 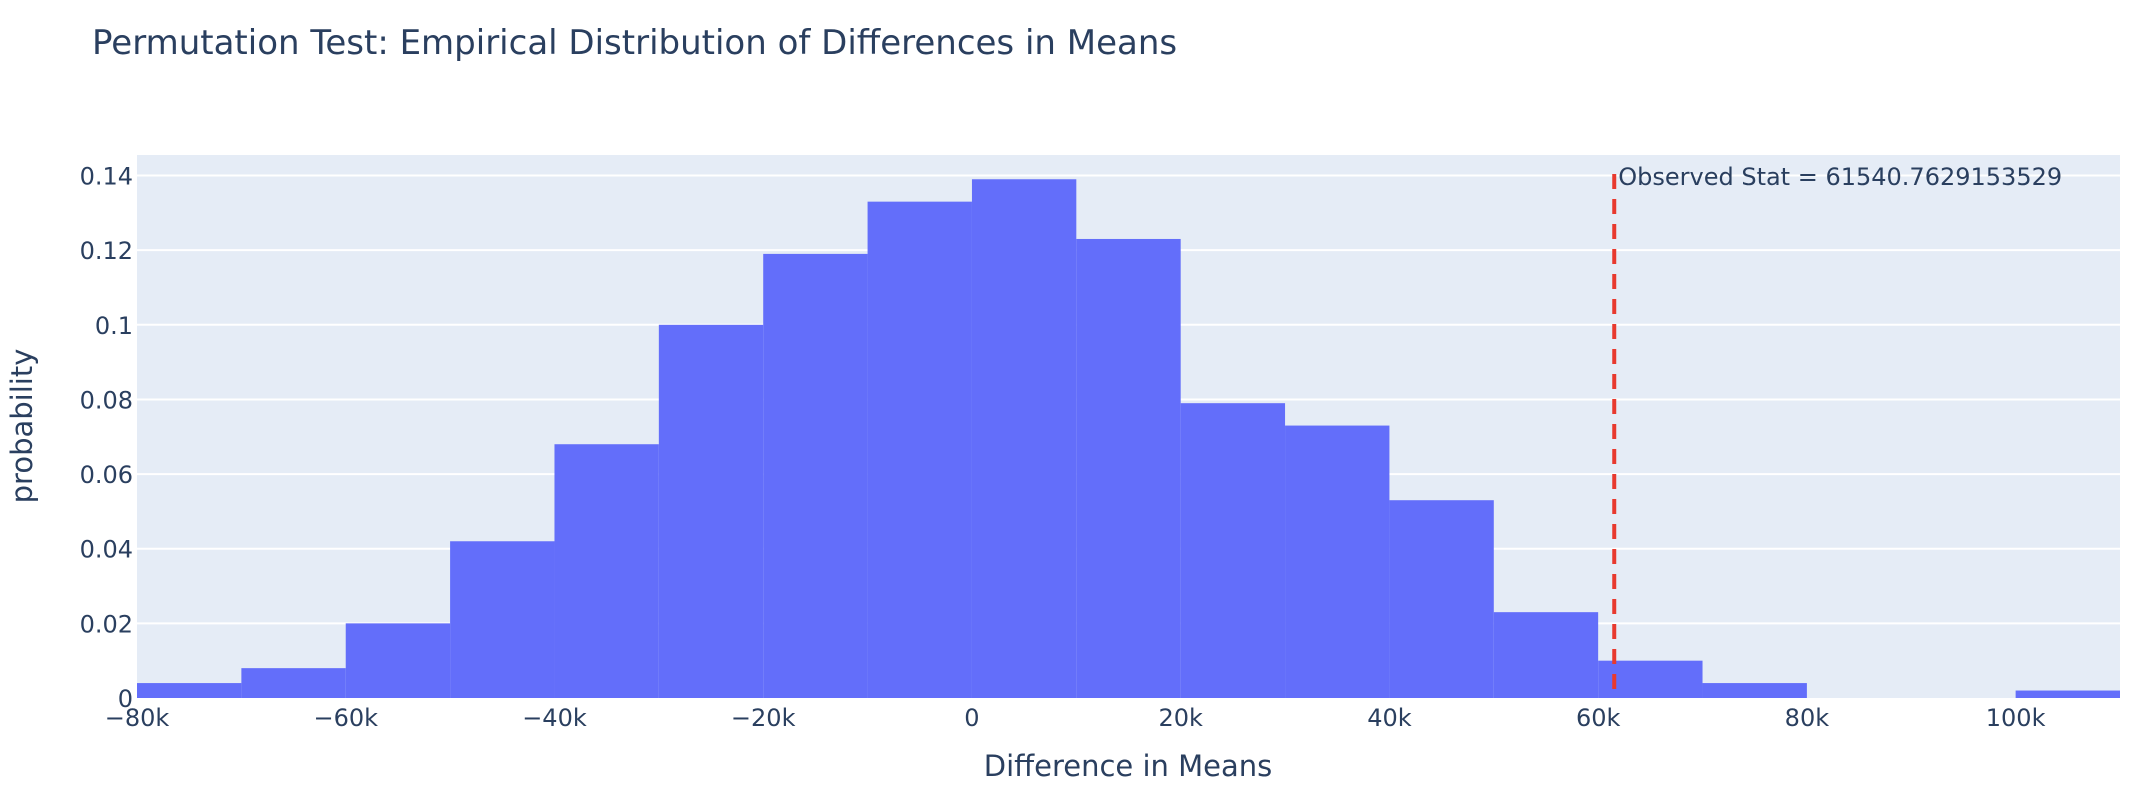 I want to click on y-axis-ticks: 0 0.02 0.04 0.06 0.08 0.1 0.12 0.14, so click(x=106, y=438).